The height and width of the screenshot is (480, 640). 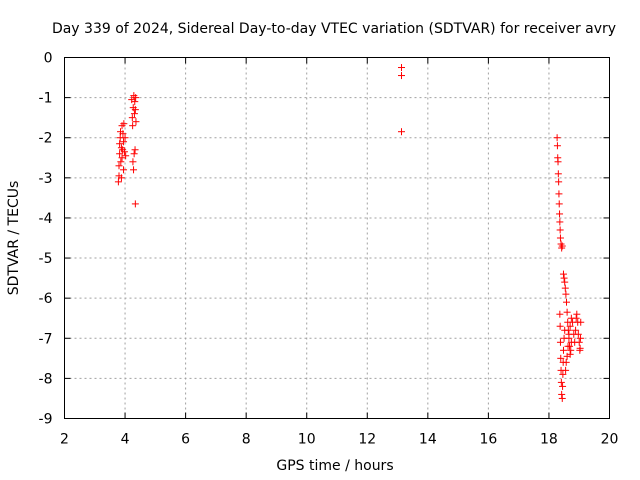 What do you see at coordinates (610, 440) in the screenshot?
I see `x-tick-label: 20` at bounding box center [610, 440].